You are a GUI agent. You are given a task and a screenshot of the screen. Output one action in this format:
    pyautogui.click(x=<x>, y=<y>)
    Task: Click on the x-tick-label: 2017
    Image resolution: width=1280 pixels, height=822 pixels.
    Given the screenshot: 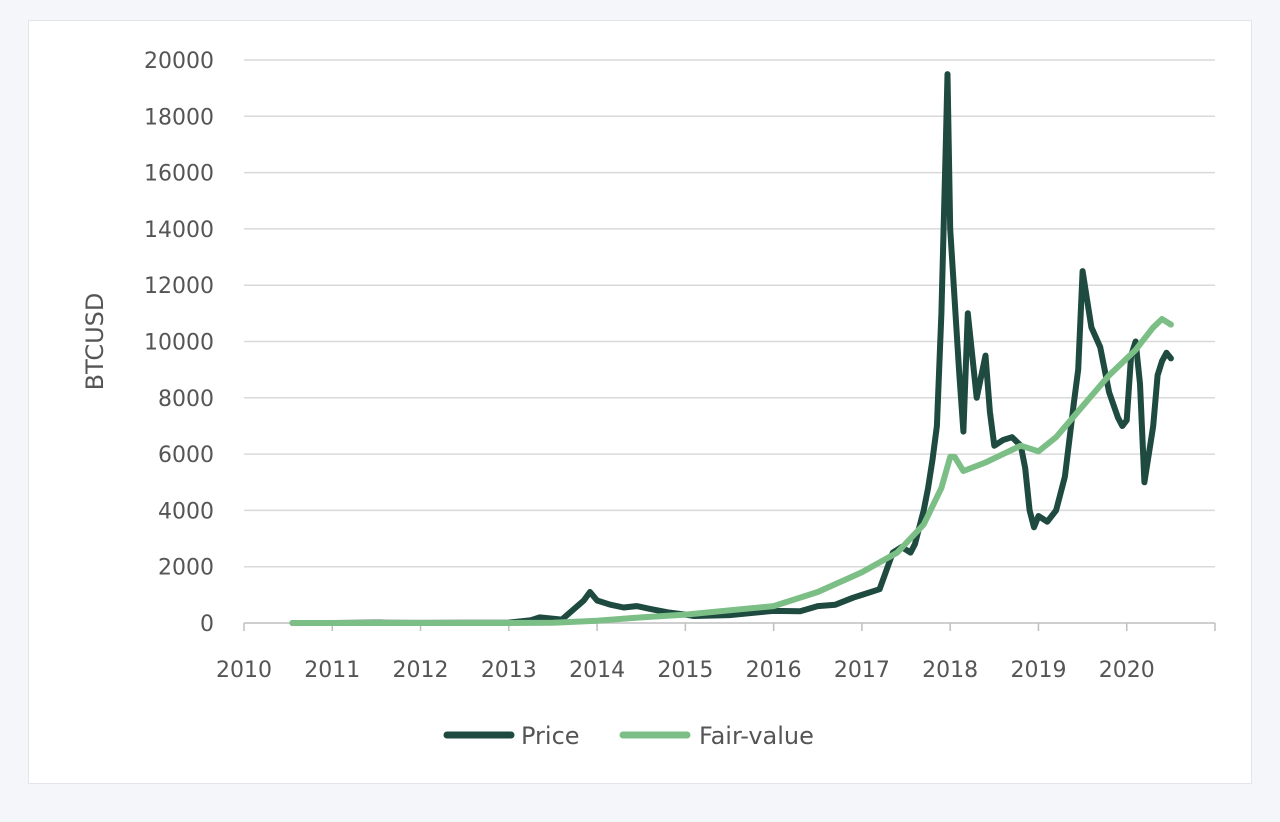 What is the action you would take?
    pyautogui.click(x=862, y=670)
    